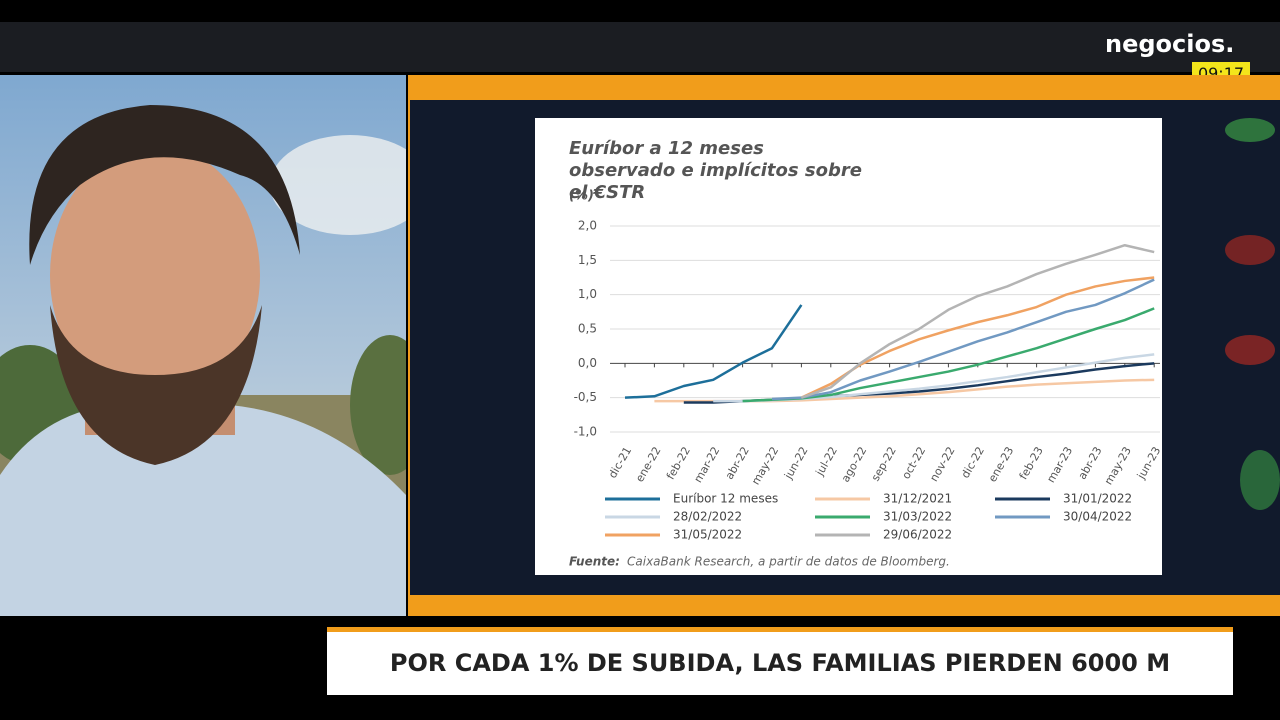  I want to click on x-tick-label: nov-22, so click(942, 464).